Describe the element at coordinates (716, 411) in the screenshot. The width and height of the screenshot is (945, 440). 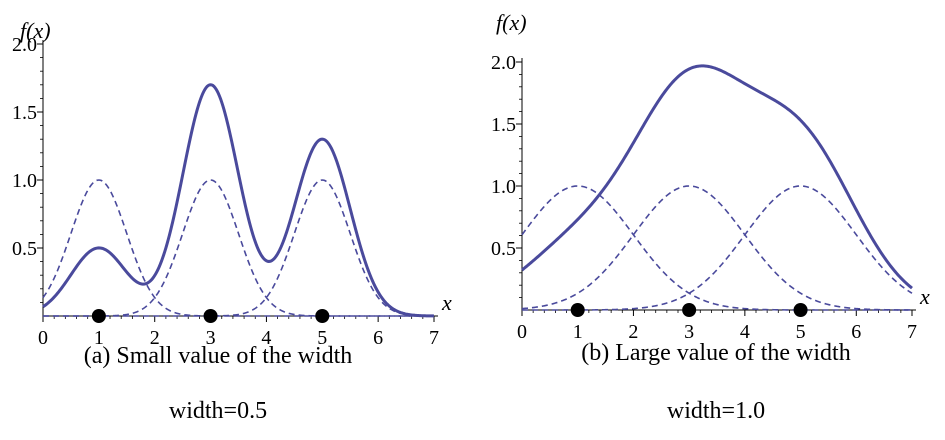
I see `panel-subcaption: width=1.0` at that location.